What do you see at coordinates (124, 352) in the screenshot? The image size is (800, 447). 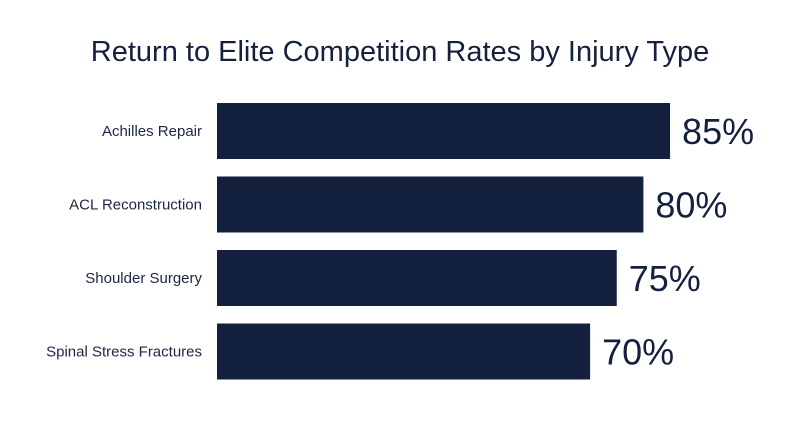 I see `category-label: Spinal Stress Fractures` at bounding box center [124, 352].